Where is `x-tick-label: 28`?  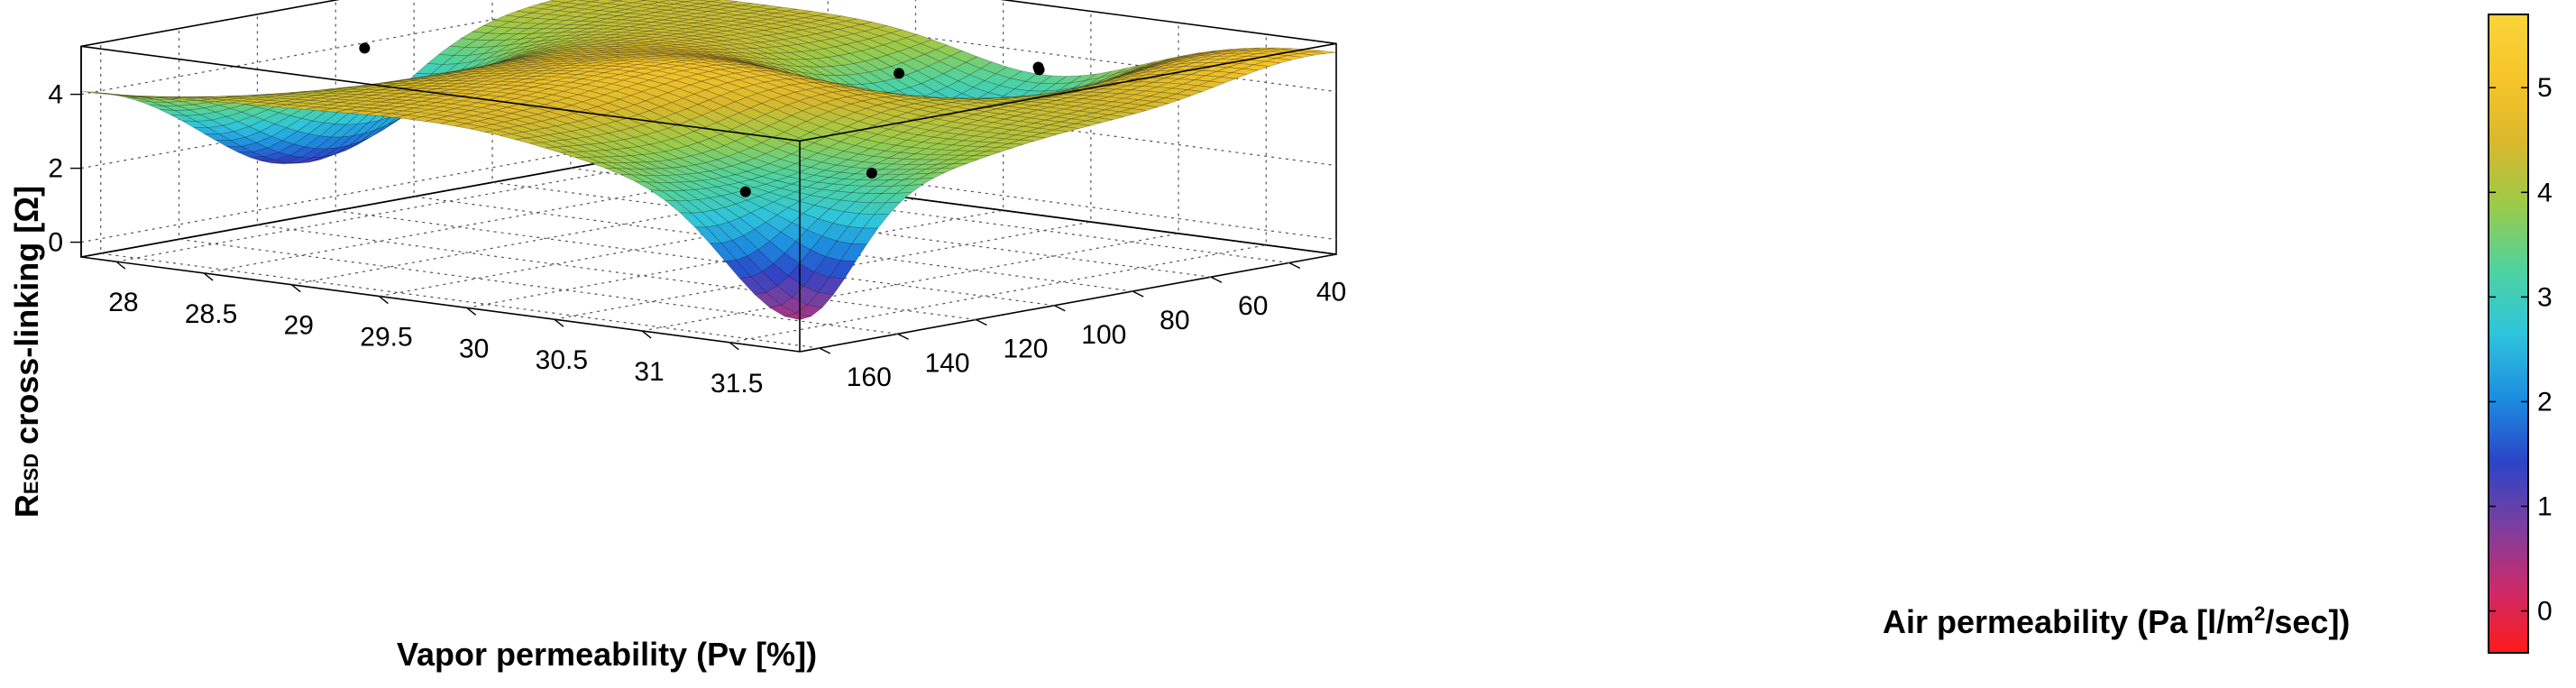 x-tick-label: 28 is located at coordinates (123, 303).